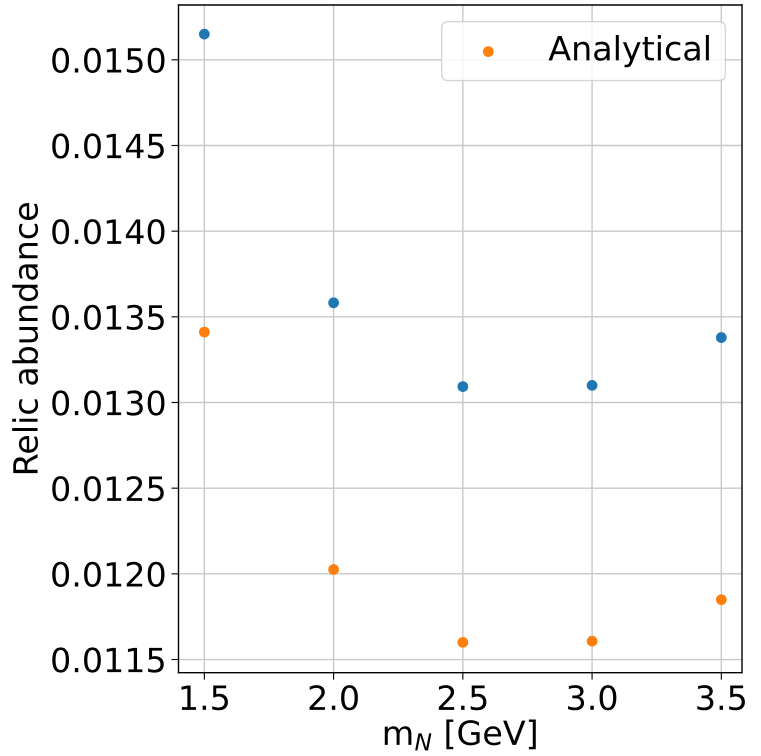 The image size is (761, 756). Describe the element at coordinates (592, 697) in the screenshot. I see `x-tick-label: 3.0` at that location.